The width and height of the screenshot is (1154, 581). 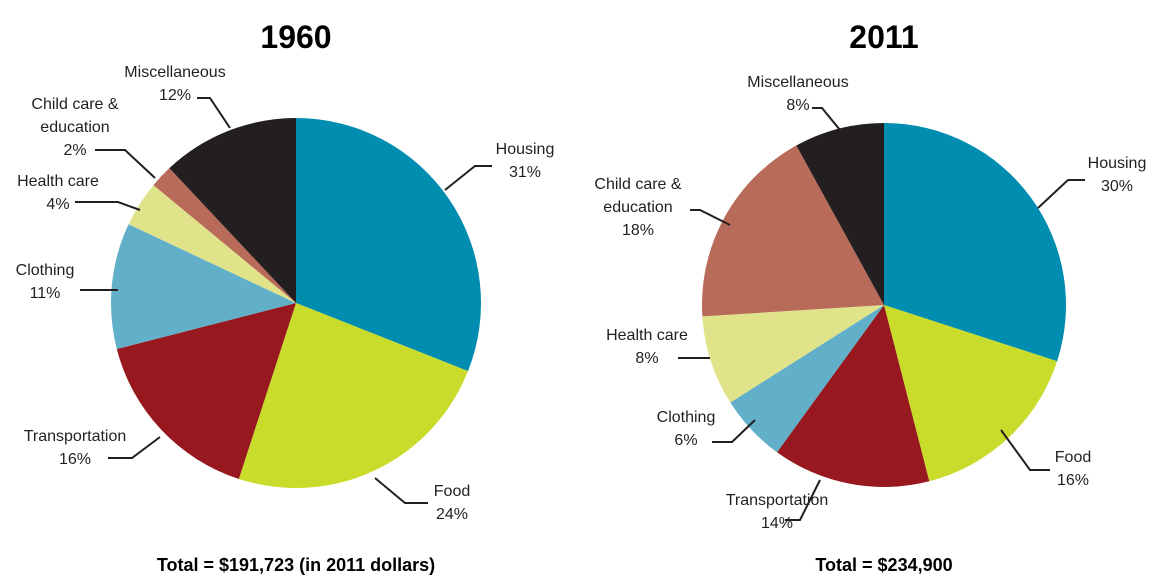 What do you see at coordinates (295, 37) in the screenshot?
I see `chart-title: 1960` at bounding box center [295, 37].